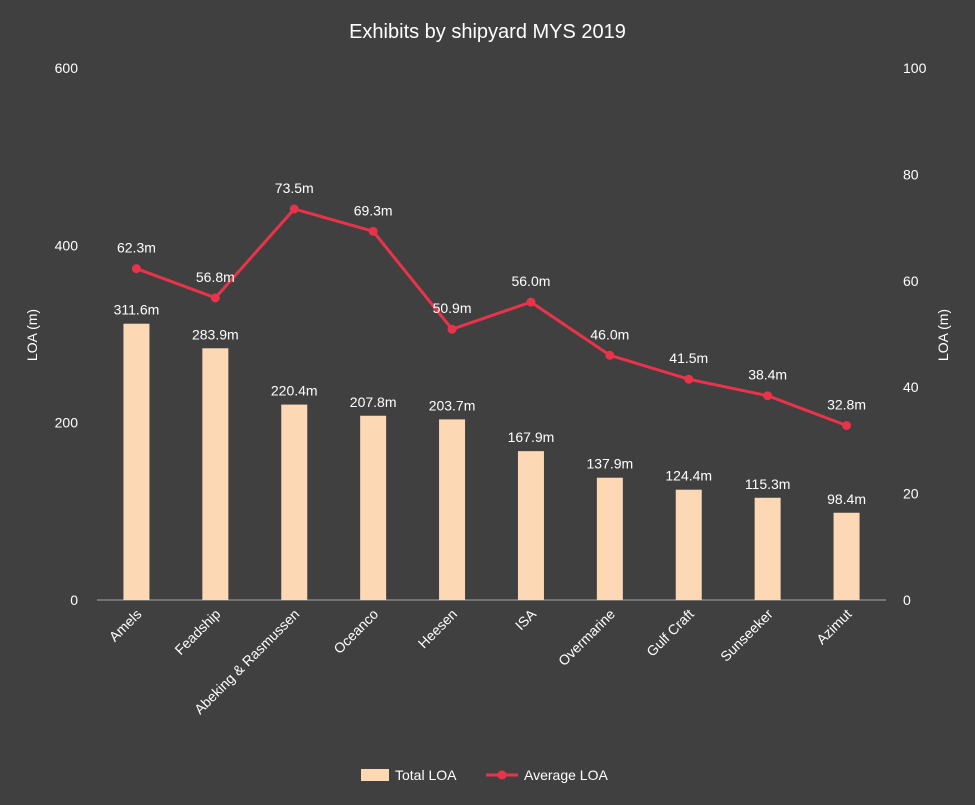 The image size is (975, 805). Describe the element at coordinates (373, 402) in the screenshot. I see `bar-data-label: 207.8m` at that location.